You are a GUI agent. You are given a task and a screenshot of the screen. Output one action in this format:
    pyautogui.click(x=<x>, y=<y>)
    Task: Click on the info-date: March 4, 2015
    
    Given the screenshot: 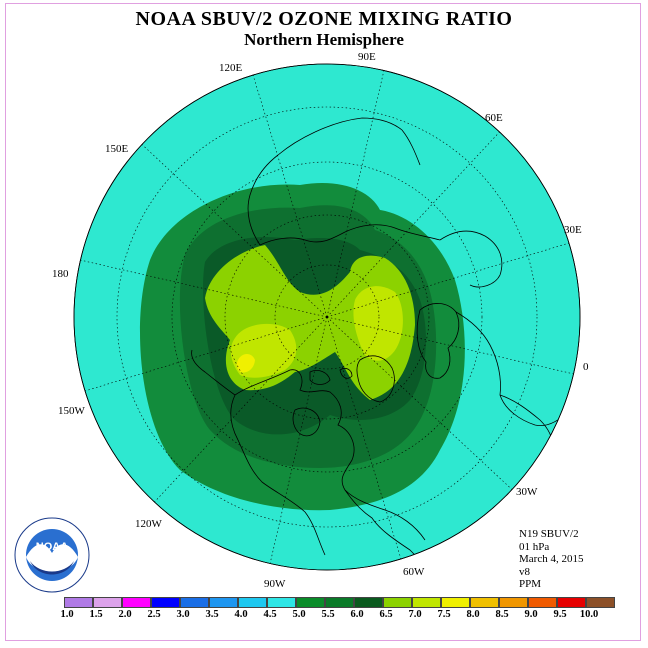 What is the action you would take?
    pyautogui.click(x=551, y=559)
    